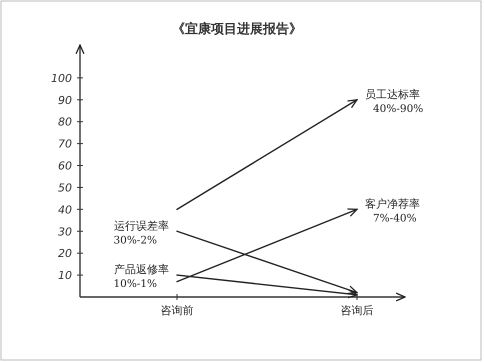 This screenshot has height=363, width=484. What do you see at coordinates (65, 100) in the screenshot?
I see `y-tick-label: 90` at bounding box center [65, 100].